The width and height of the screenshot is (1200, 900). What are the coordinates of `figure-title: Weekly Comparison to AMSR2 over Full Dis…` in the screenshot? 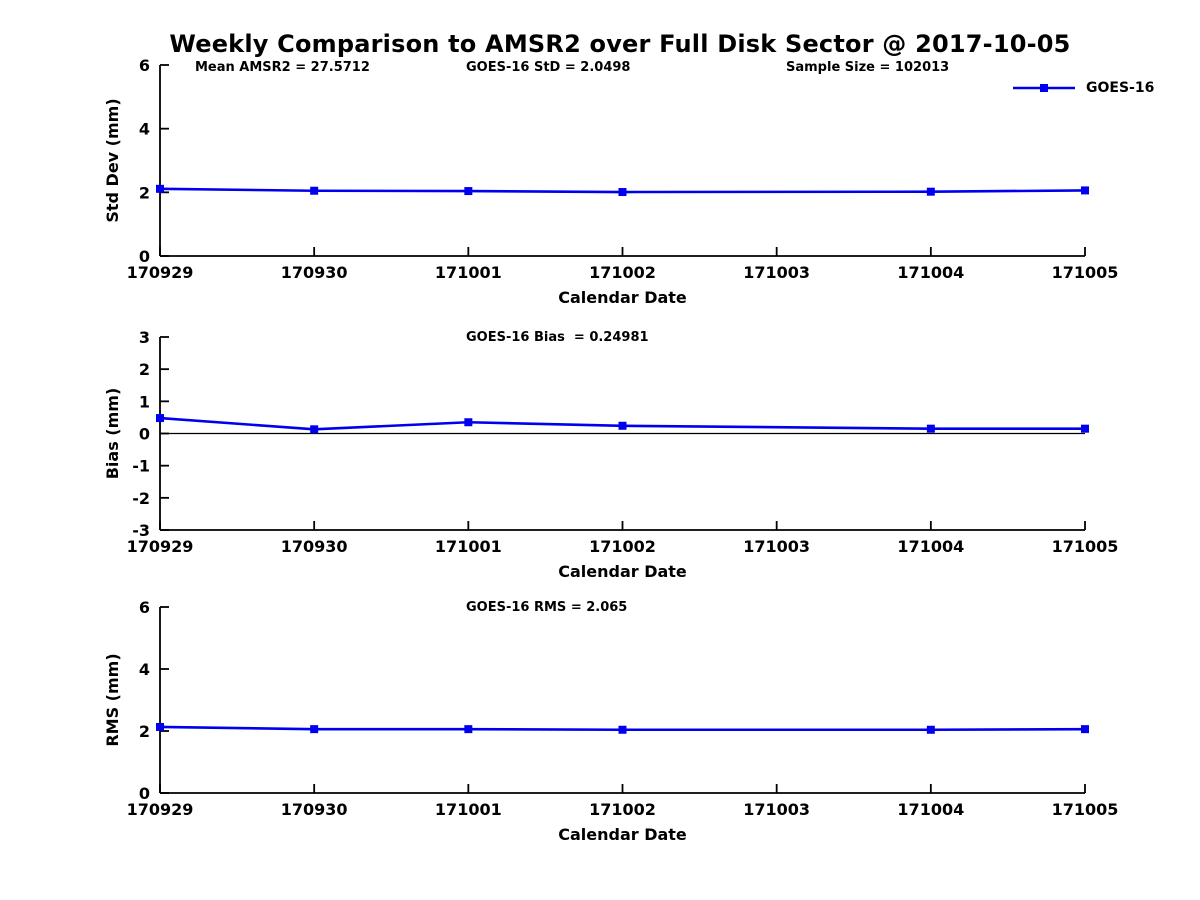 It's located at (620, 44).